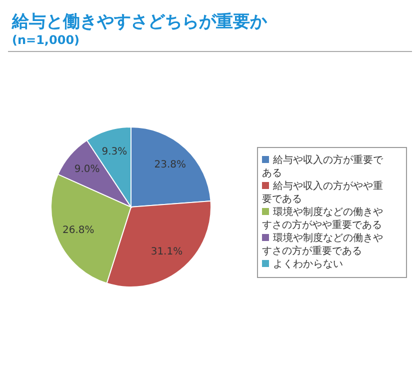 Image resolution: width=420 pixels, height=390 pixels. Describe the element at coordinates (322, 244) in the screenshot. I see `legend-label: 環境や制度などの働きやすさの方が重要である` at that location.